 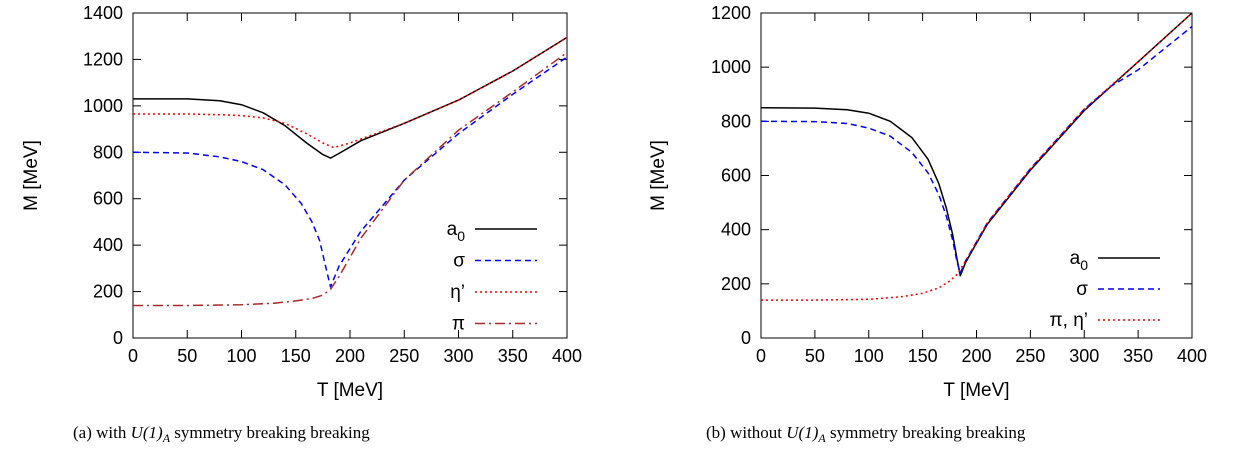 I want to click on caption-tag: (b) without, so click(x=746, y=432).